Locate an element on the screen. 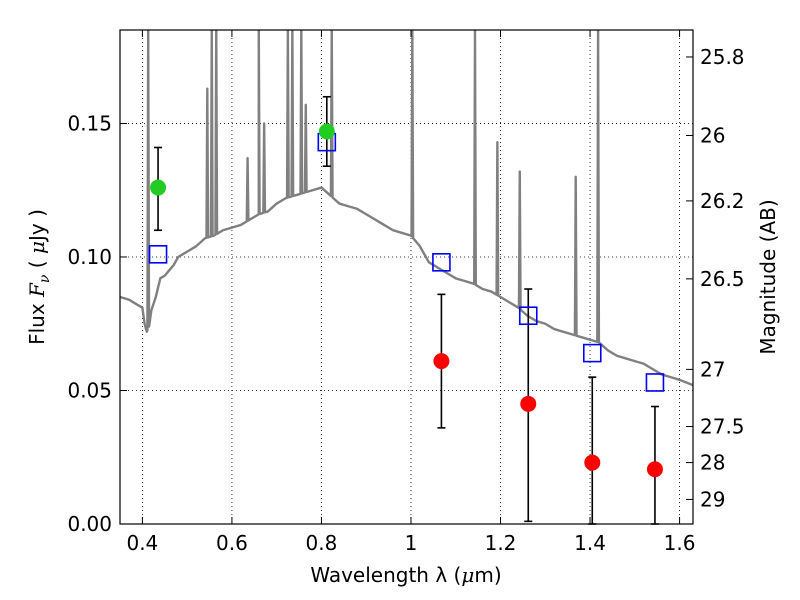 The height and width of the screenshot is (600, 800). right-tick-label: 29 is located at coordinates (712, 499).